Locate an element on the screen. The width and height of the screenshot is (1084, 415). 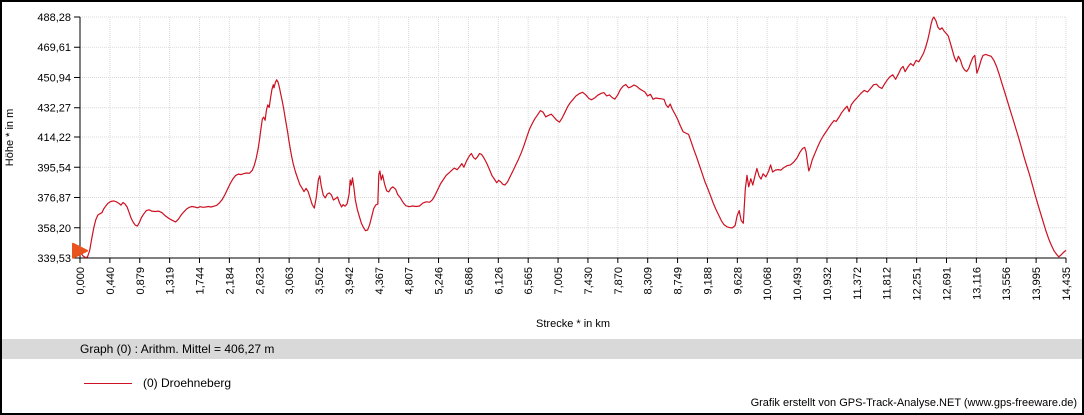
x-axis-tick-label: 0,000 is located at coordinates (81, 281).